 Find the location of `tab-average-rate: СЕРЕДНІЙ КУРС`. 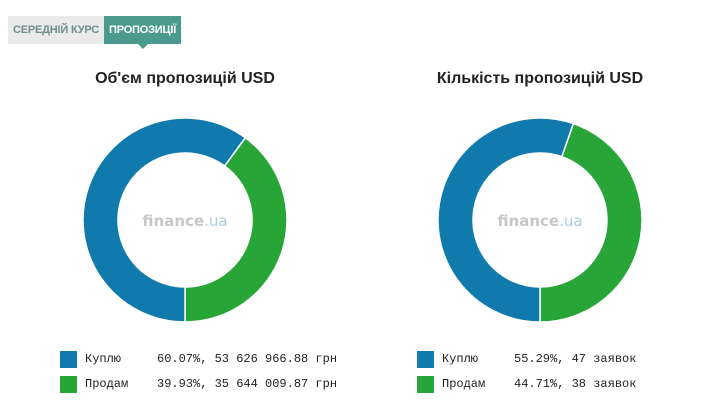

tab-average-rate: СЕРЕДНІЙ КУРС is located at coordinates (56, 30).